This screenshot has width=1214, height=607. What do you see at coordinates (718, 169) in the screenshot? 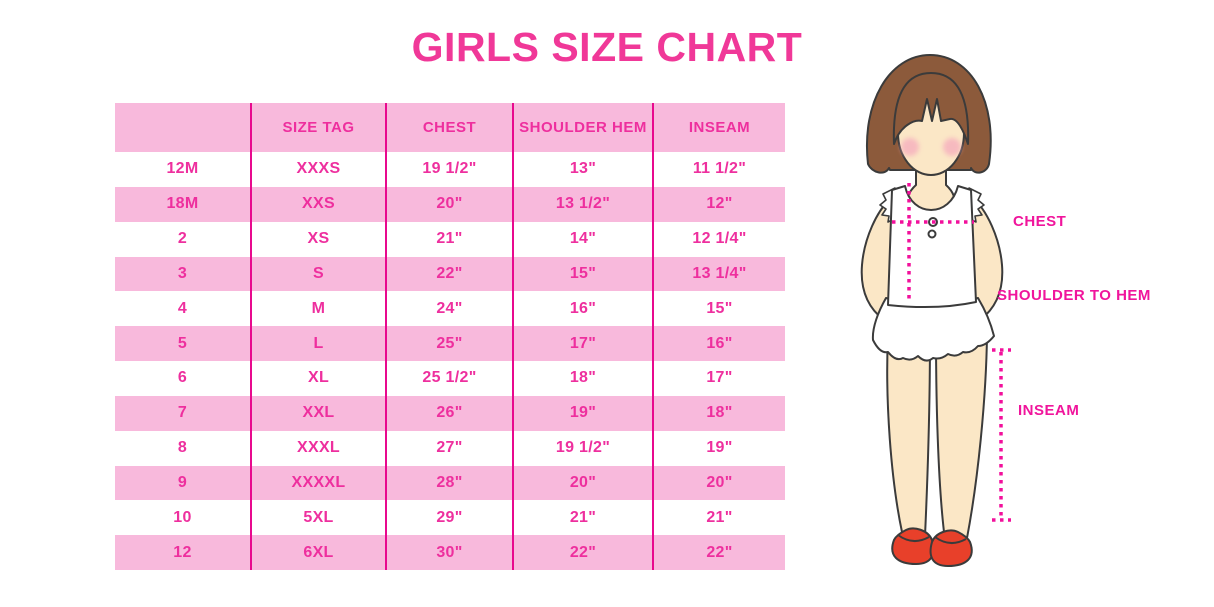
I see `cell-inseam: 11 1/2"` at bounding box center [718, 169].